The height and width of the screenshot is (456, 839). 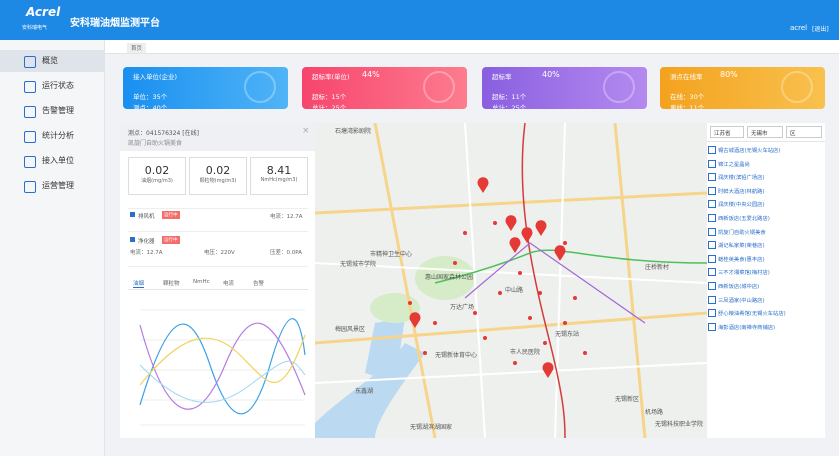 What do you see at coordinates (820, 29) in the screenshot?
I see `logout: [退出]` at bounding box center [820, 29].